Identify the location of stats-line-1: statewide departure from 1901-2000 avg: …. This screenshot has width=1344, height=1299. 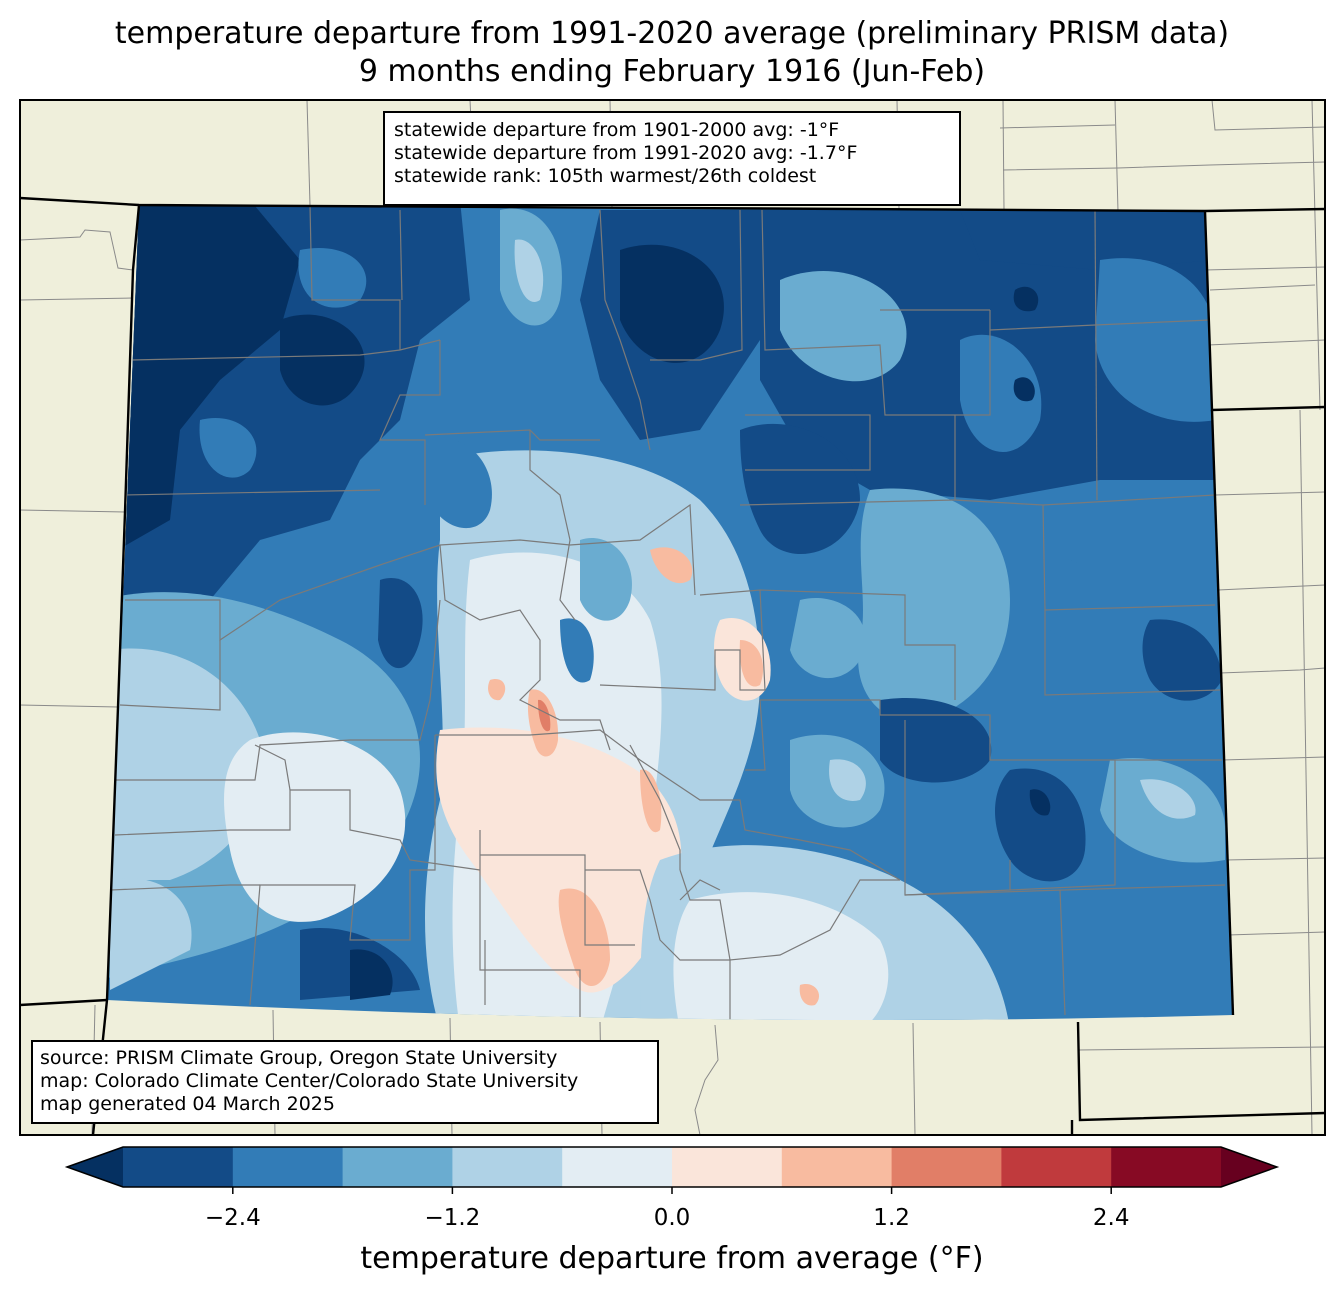
(617, 130).